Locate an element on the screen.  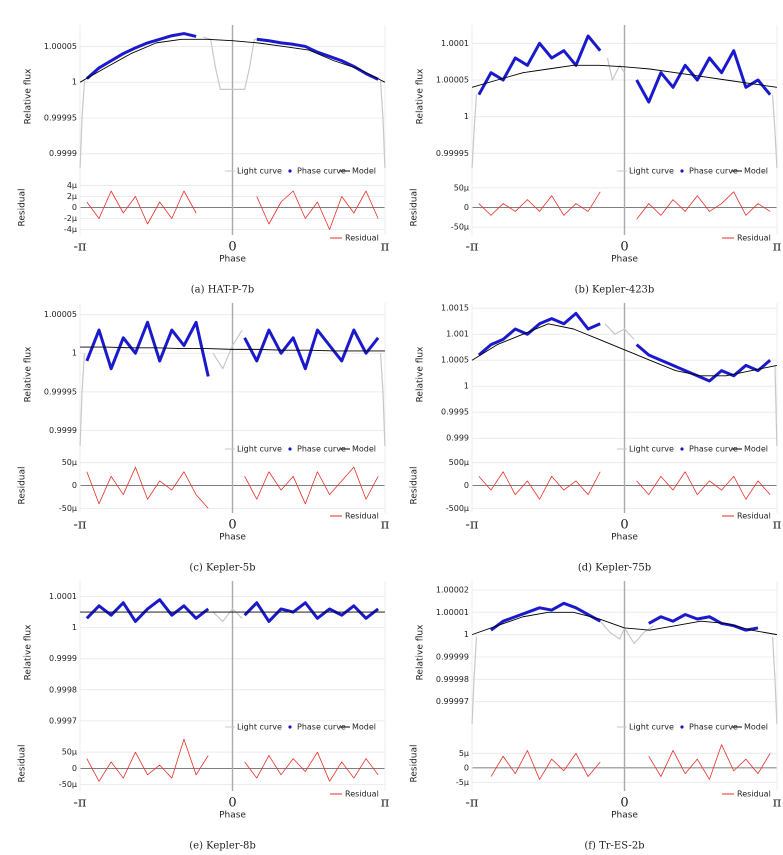
y-tick-label: 0.9997 is located at coordinates (63, 720).